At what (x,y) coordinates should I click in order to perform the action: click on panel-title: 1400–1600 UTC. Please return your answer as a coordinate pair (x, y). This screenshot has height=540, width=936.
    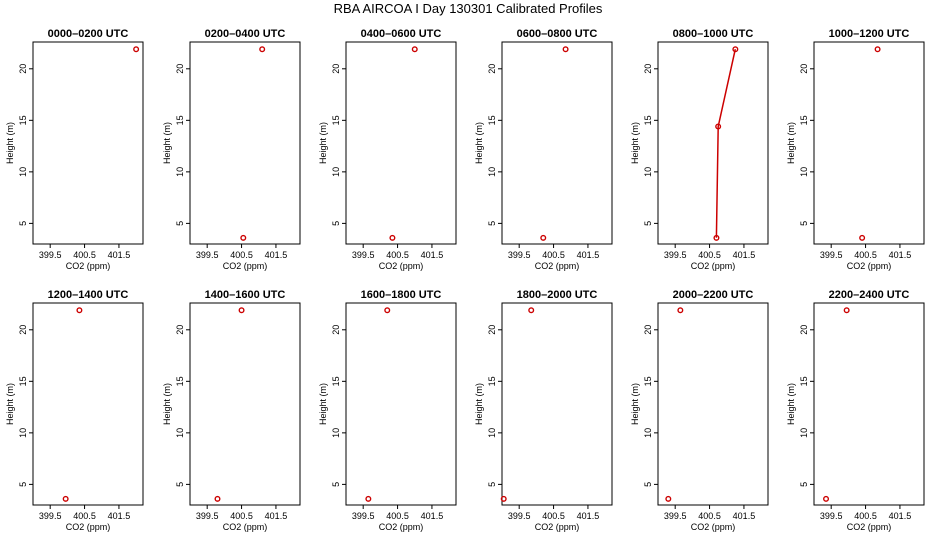
    Looking at the image, I should click on (245, 295).